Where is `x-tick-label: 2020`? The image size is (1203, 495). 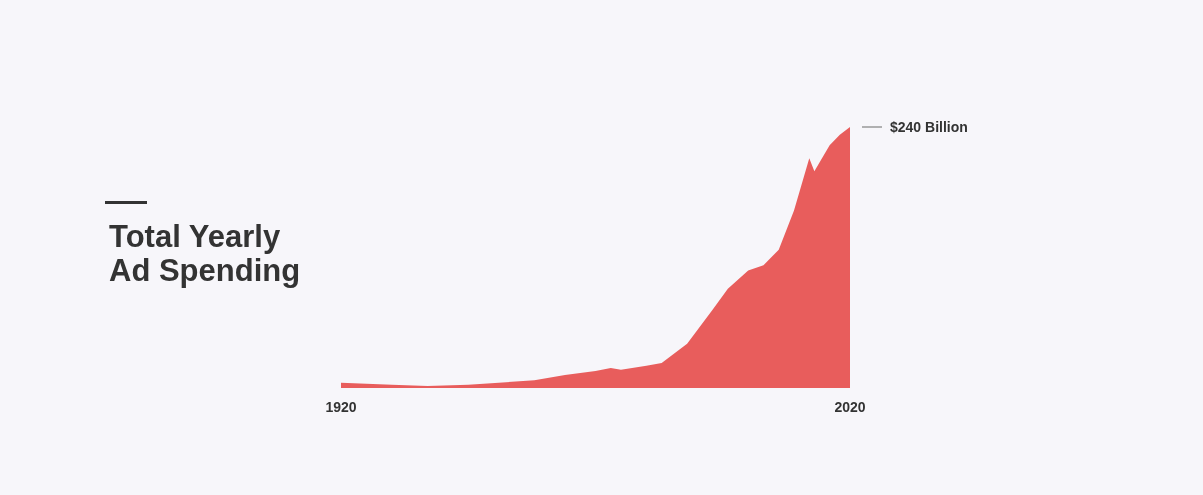 x-tick-label: 2020 is located at coordinates (850, 407).